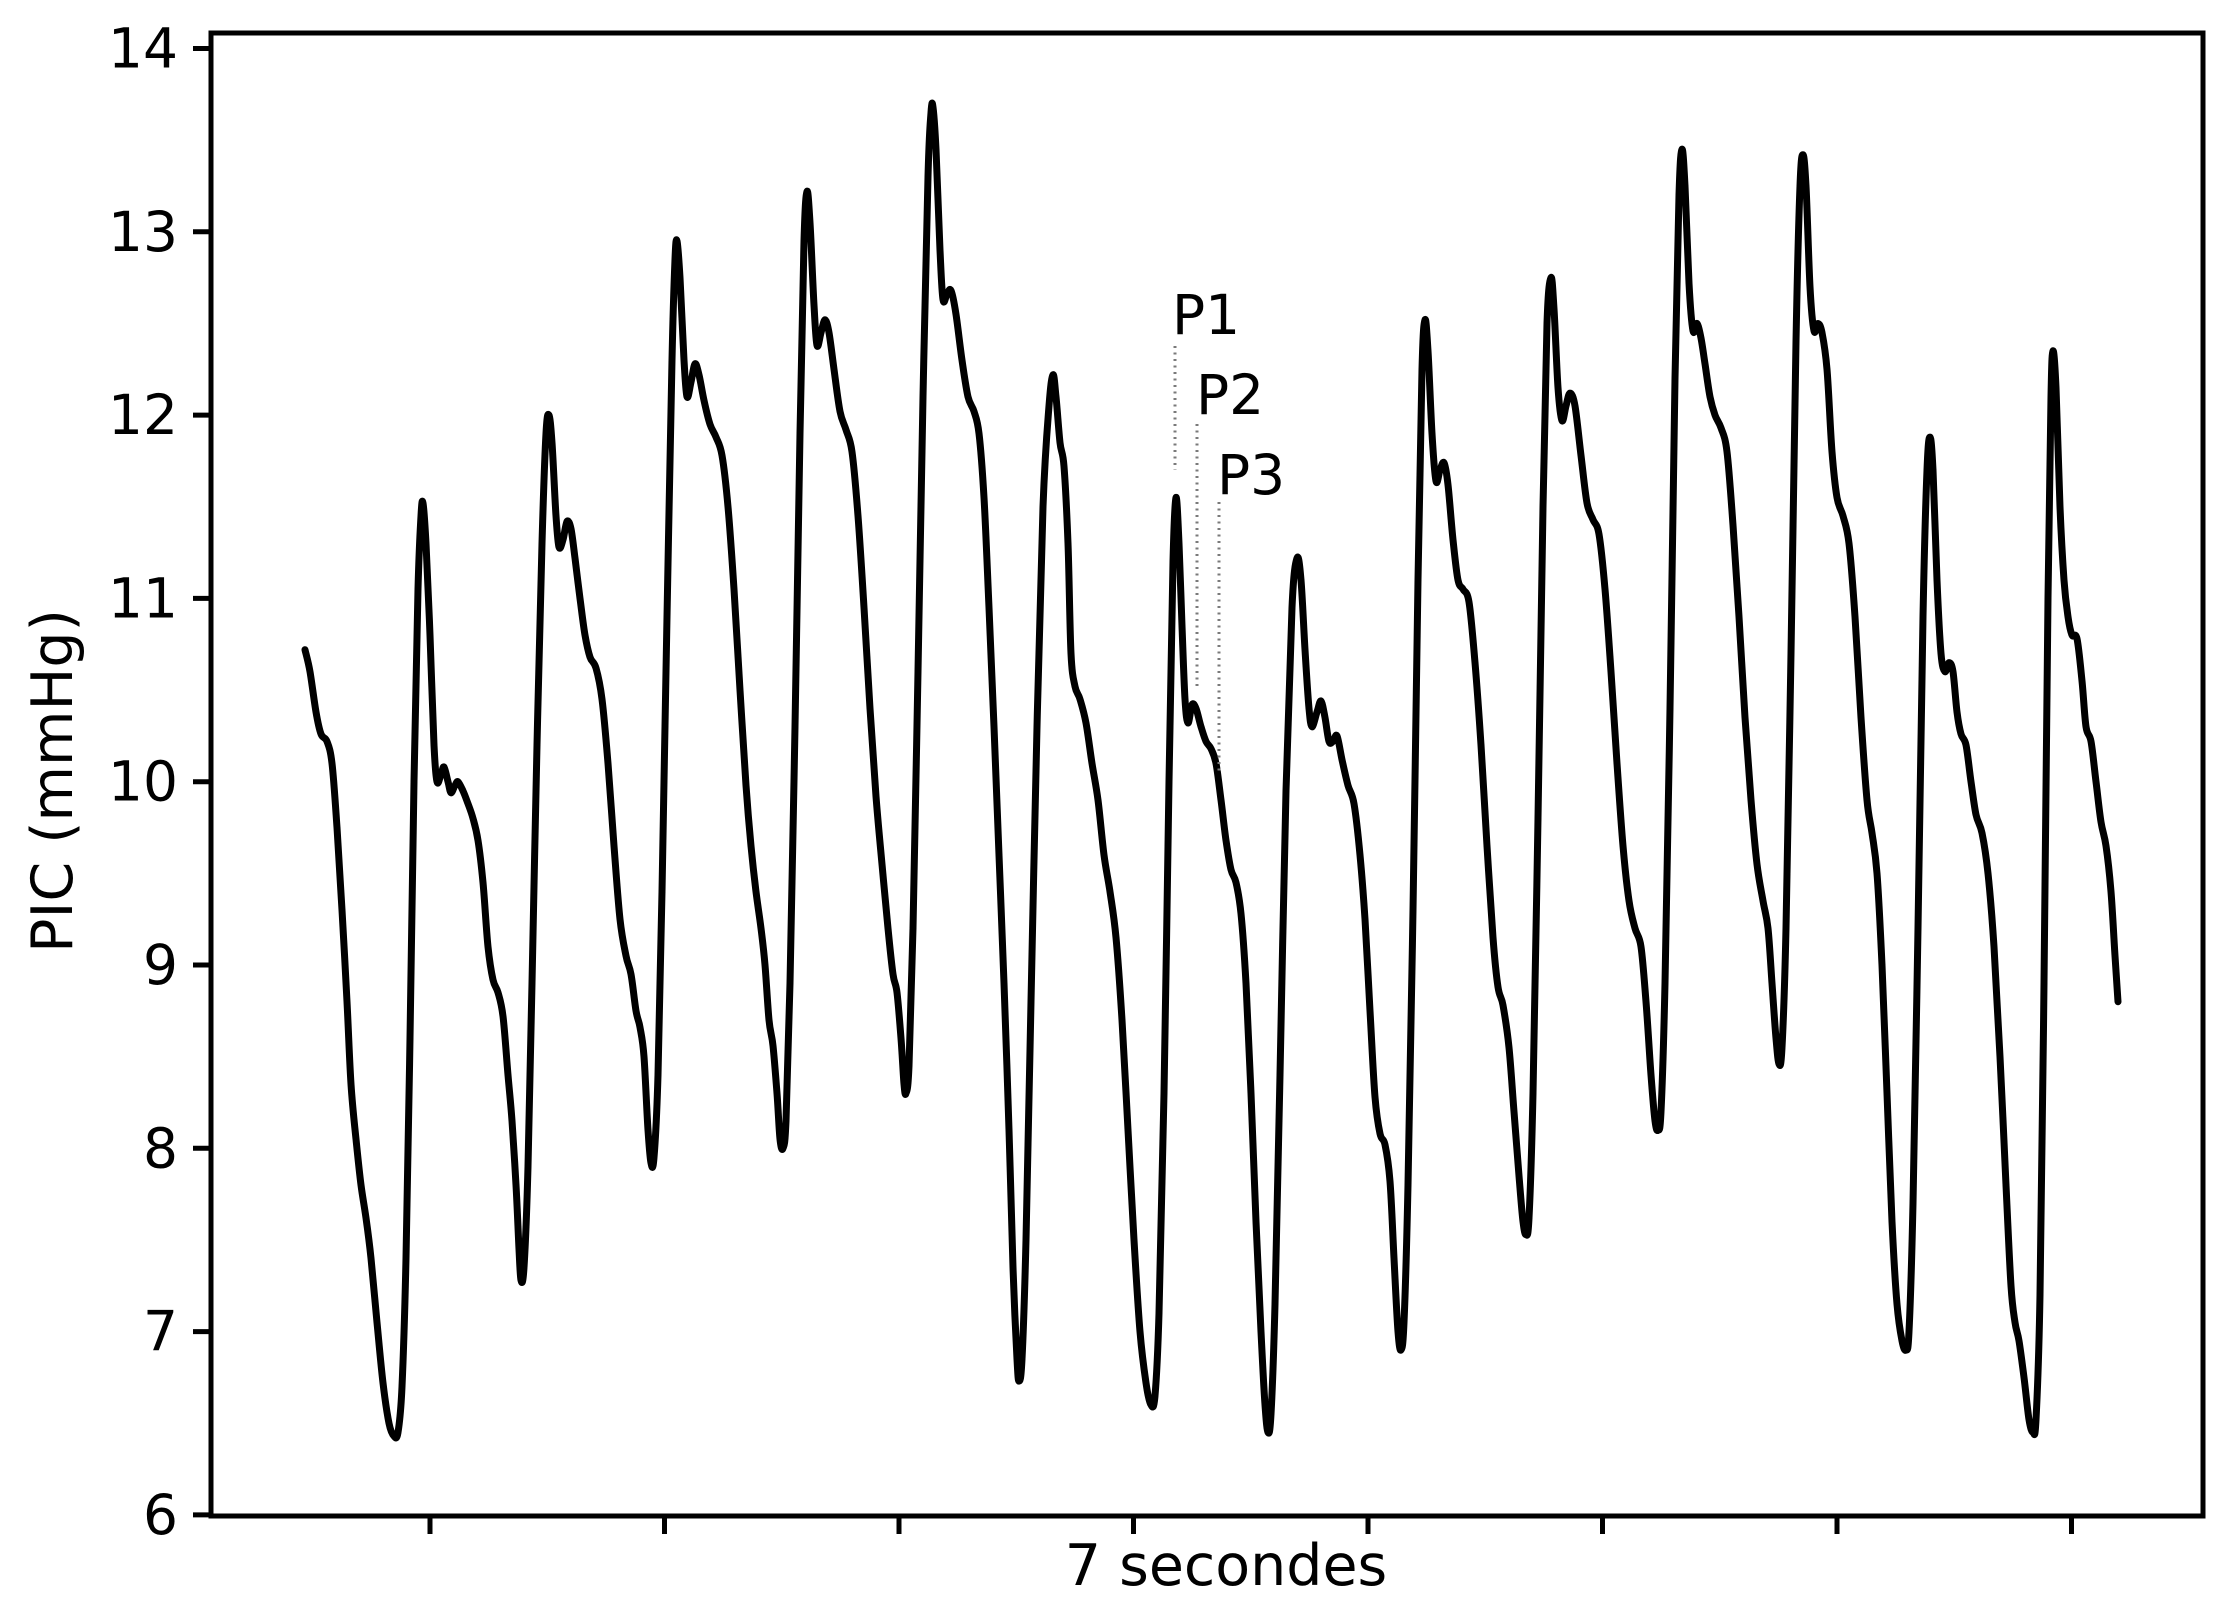 The height and width of the screenshot is (1609, 2237). What do you see at coordinates (1251, 475) in the screenshot?
I see `annotation-label-p3: P3` at bounding box center [1251, 475].